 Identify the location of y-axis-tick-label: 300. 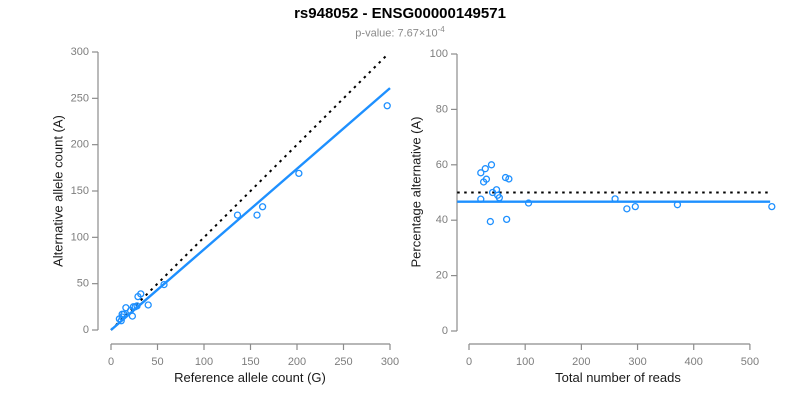
(80, 52).